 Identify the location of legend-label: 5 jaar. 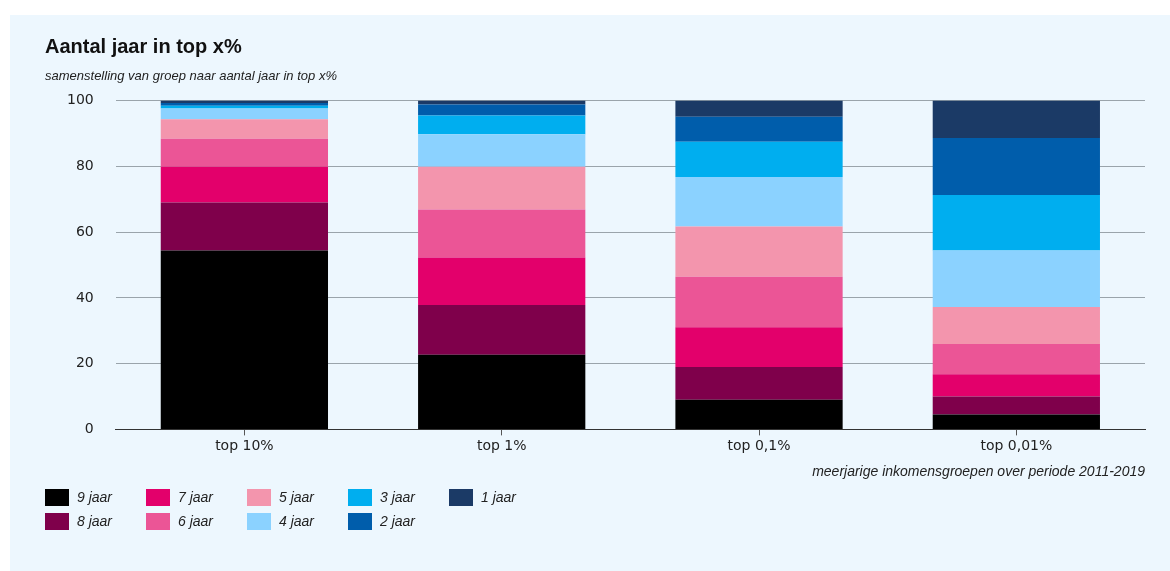
(297, 497).